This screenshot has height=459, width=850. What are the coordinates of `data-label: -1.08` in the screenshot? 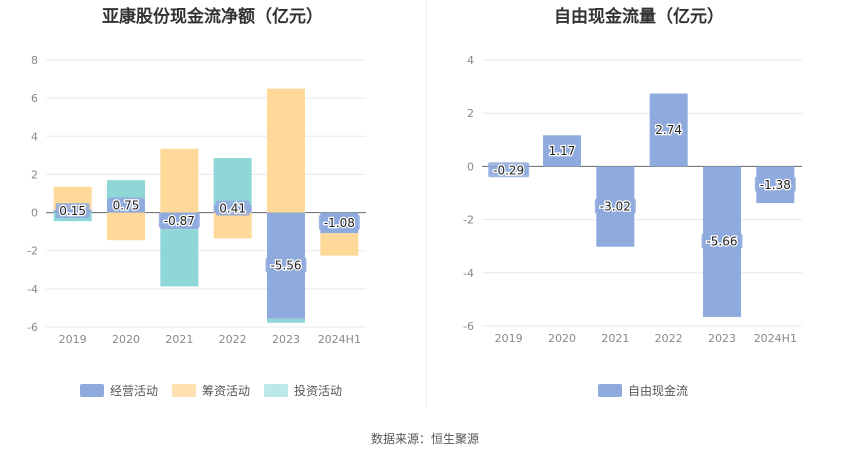 It's located at (339, 223).